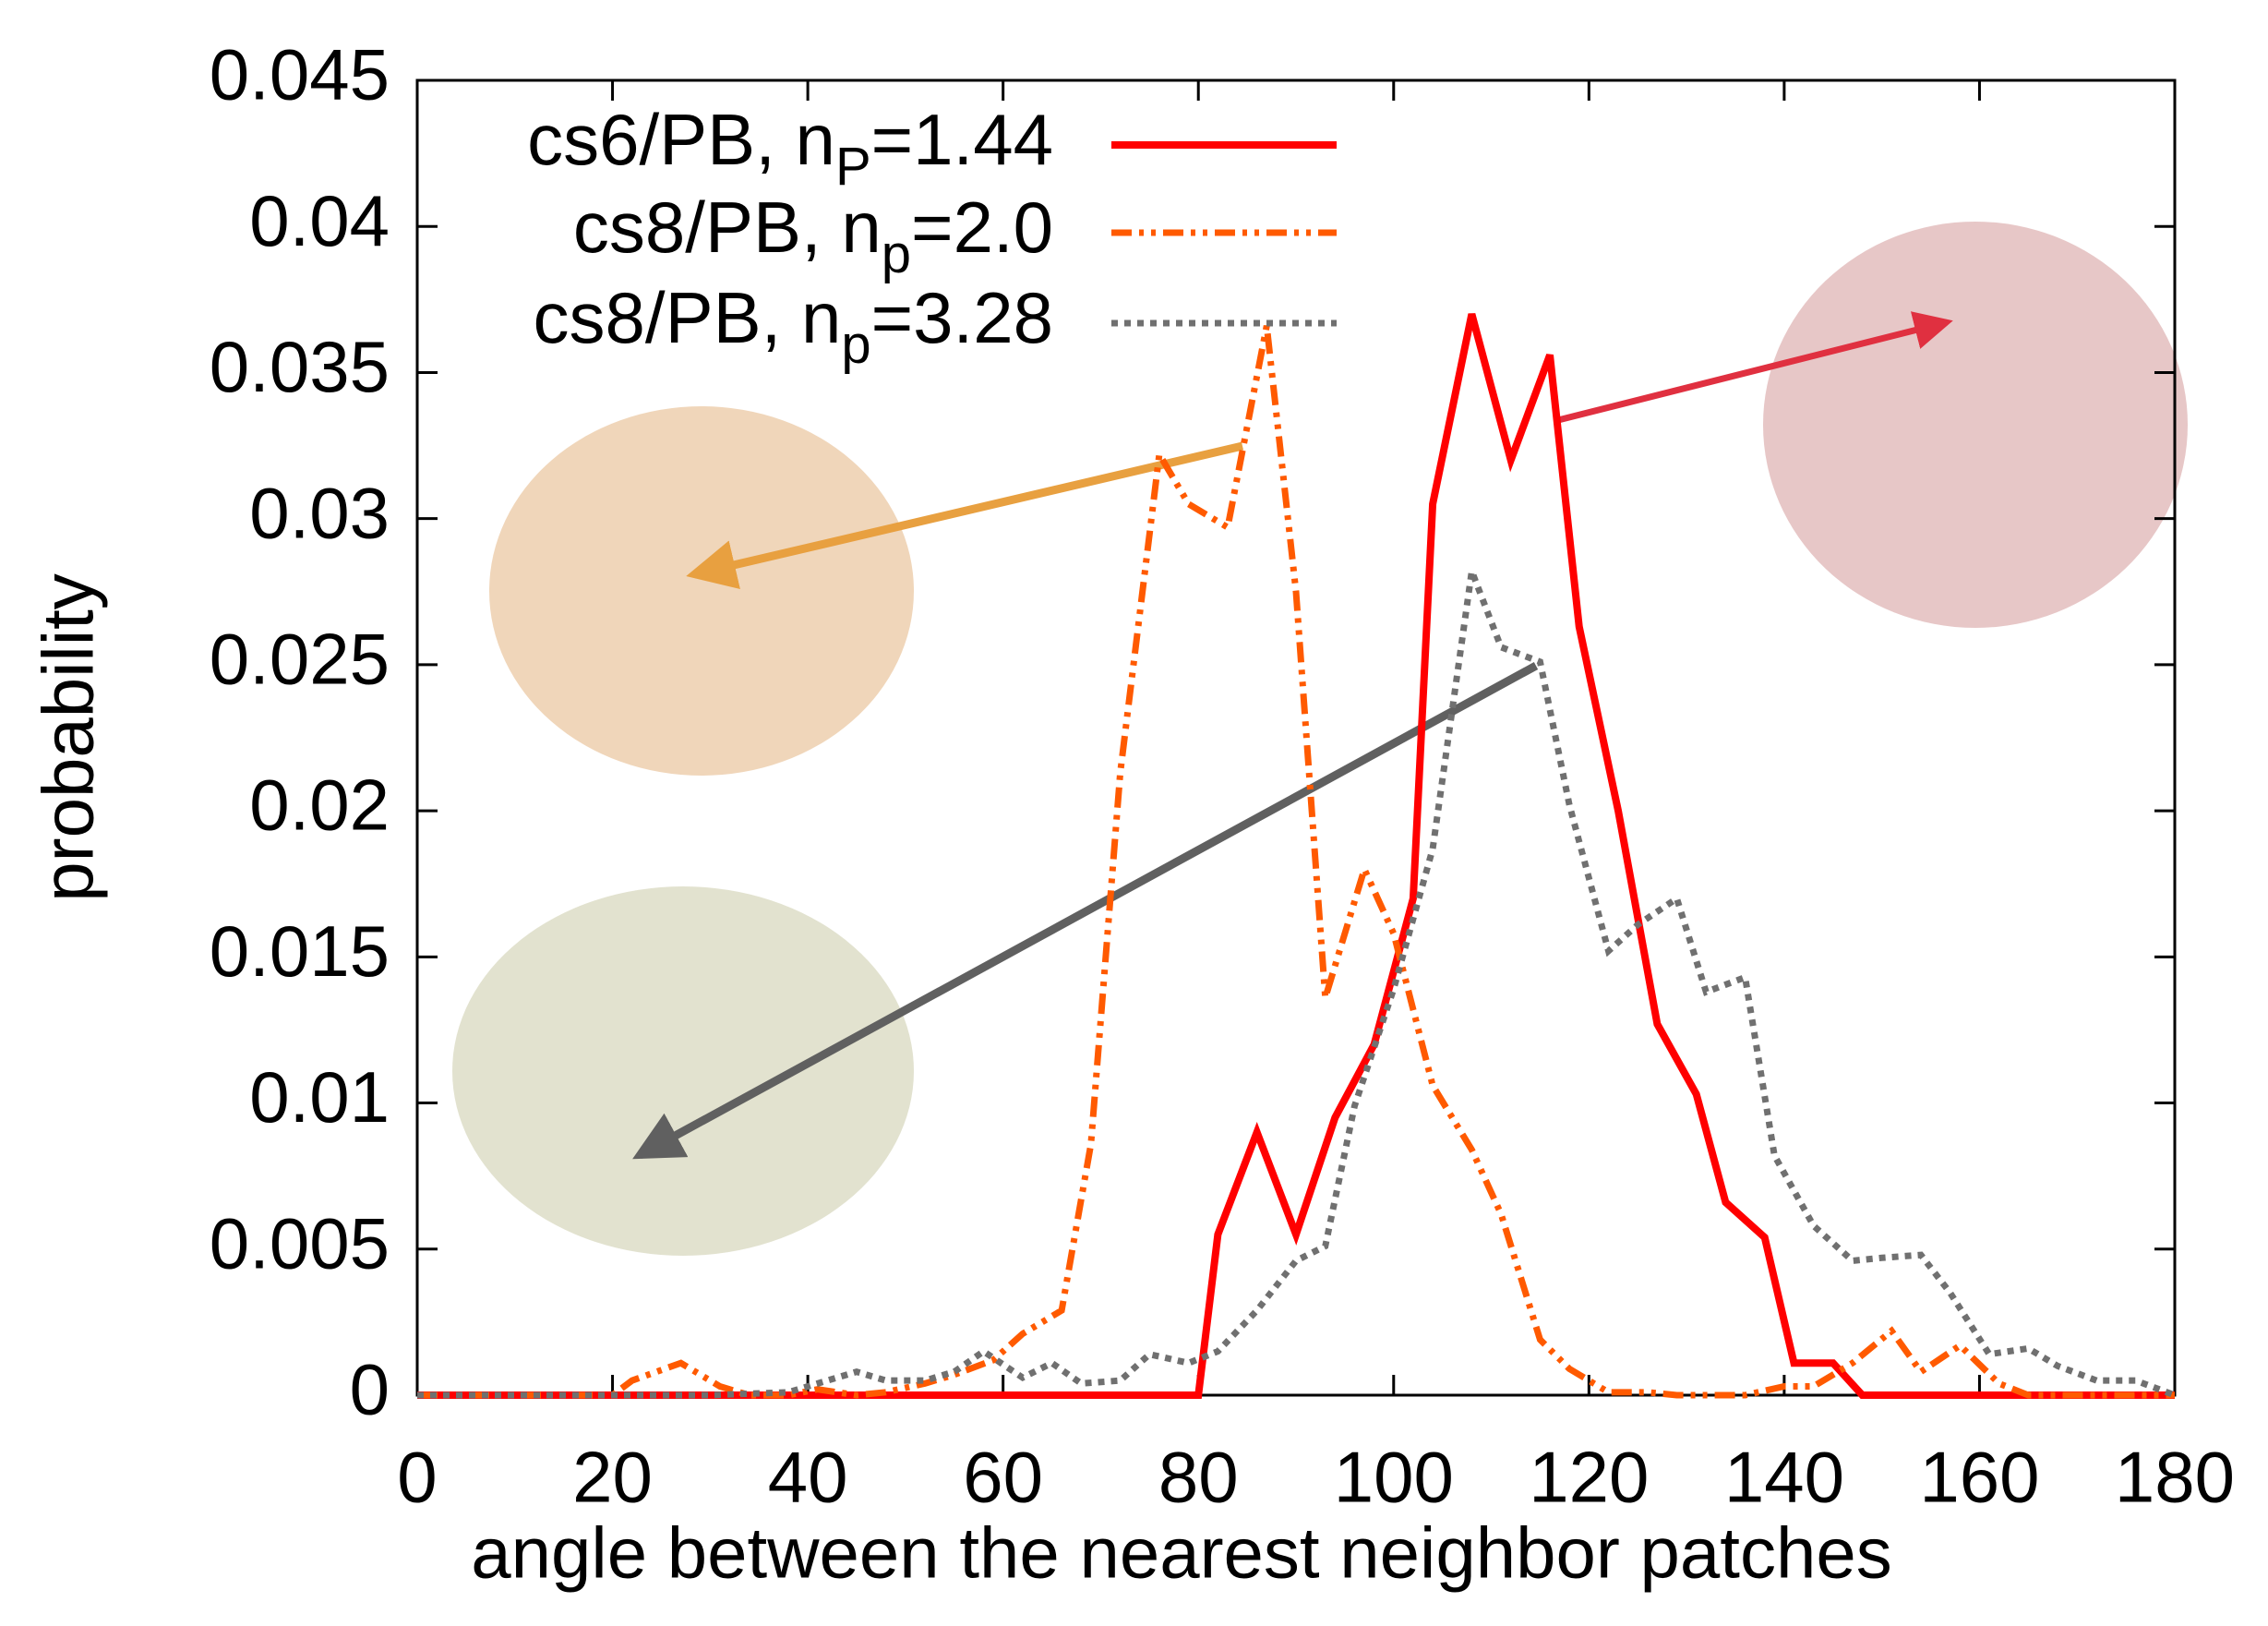 This screenshot has width=2268, height=1626. Describe the element at coordinates (319, 806) in the screenshot. I see `y-tick-label: 0.02` at that location.